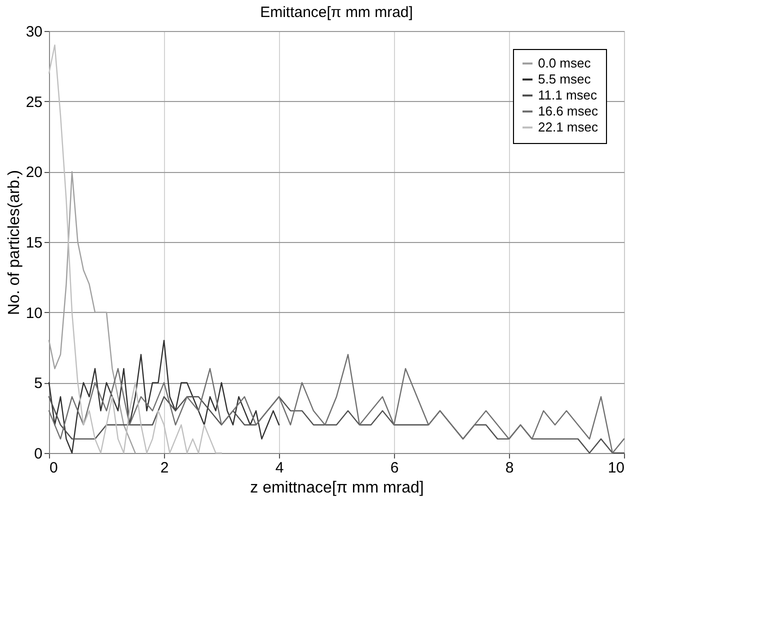 This screenshot has height=621, width=766. What do you see at coordinates (337, 488) in the screenshot?
I see `x-axis-title: z emittnace[π mm mrad]` at bounding box center [337, 488].